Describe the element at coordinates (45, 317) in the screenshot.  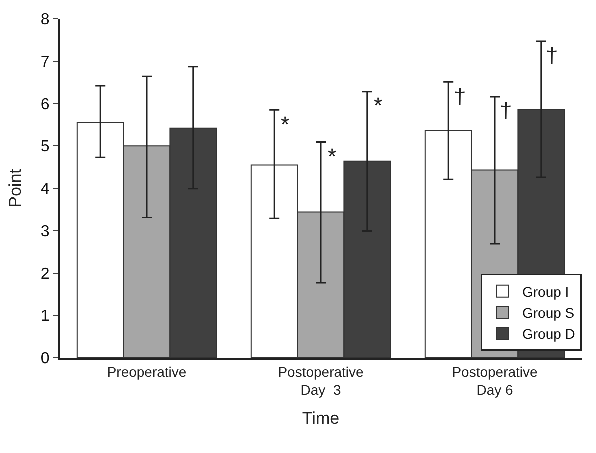
I see `y-tick-label: 1` at that location.